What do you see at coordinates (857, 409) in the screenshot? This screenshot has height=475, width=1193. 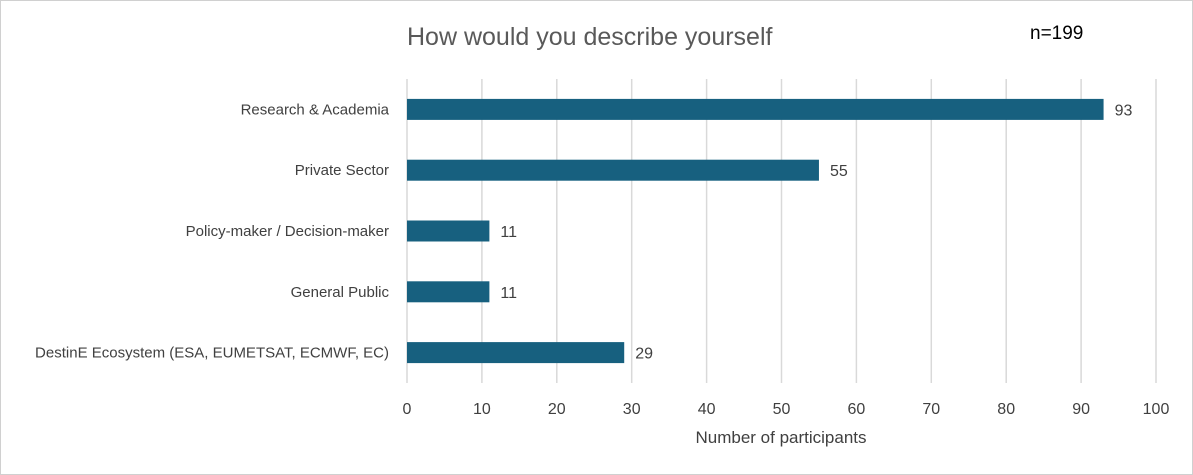 I see `x-tick-label-60: 60` at bounding box center [857, 409].